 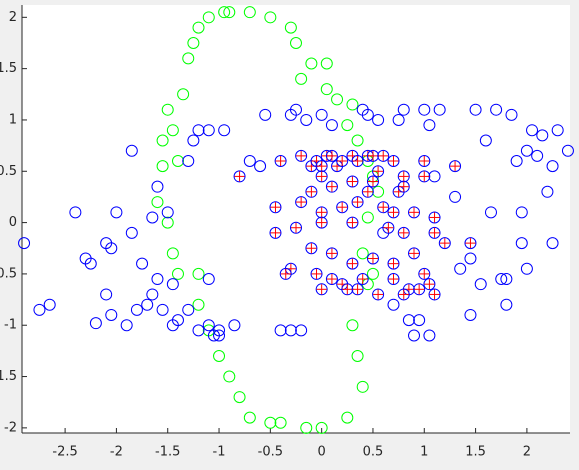 I want to click on y-tick-label: -1, so click(x=10, y=325).